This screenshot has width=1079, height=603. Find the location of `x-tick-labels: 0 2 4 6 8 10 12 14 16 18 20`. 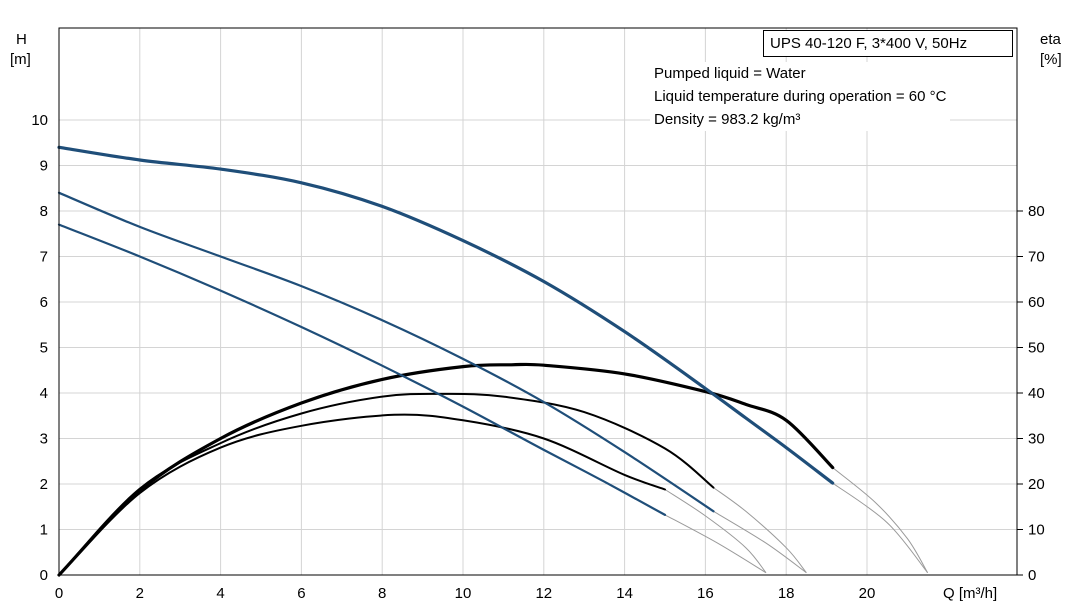

x-tick-labels: 0 2 4 6 8 10 12 14 16 18 20 is located at coordinates (465, 593).